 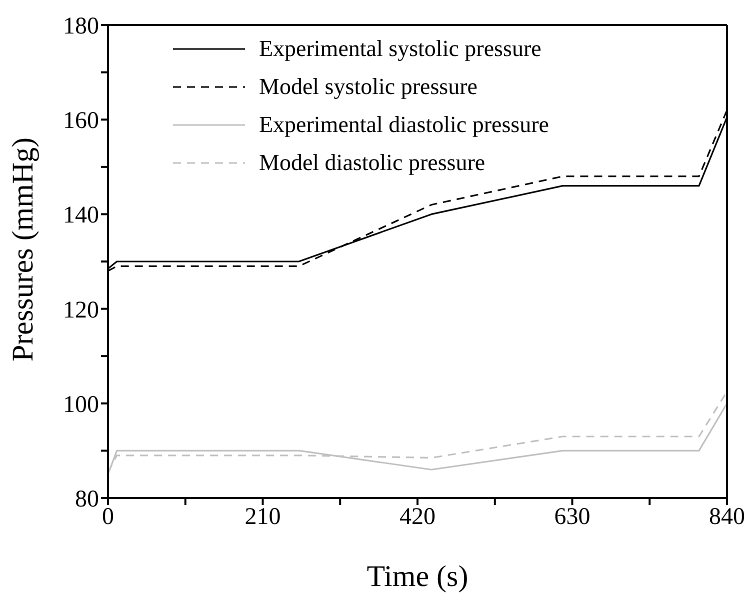 I want to click on y-tick-label: 180, so click(x=81, y=27).